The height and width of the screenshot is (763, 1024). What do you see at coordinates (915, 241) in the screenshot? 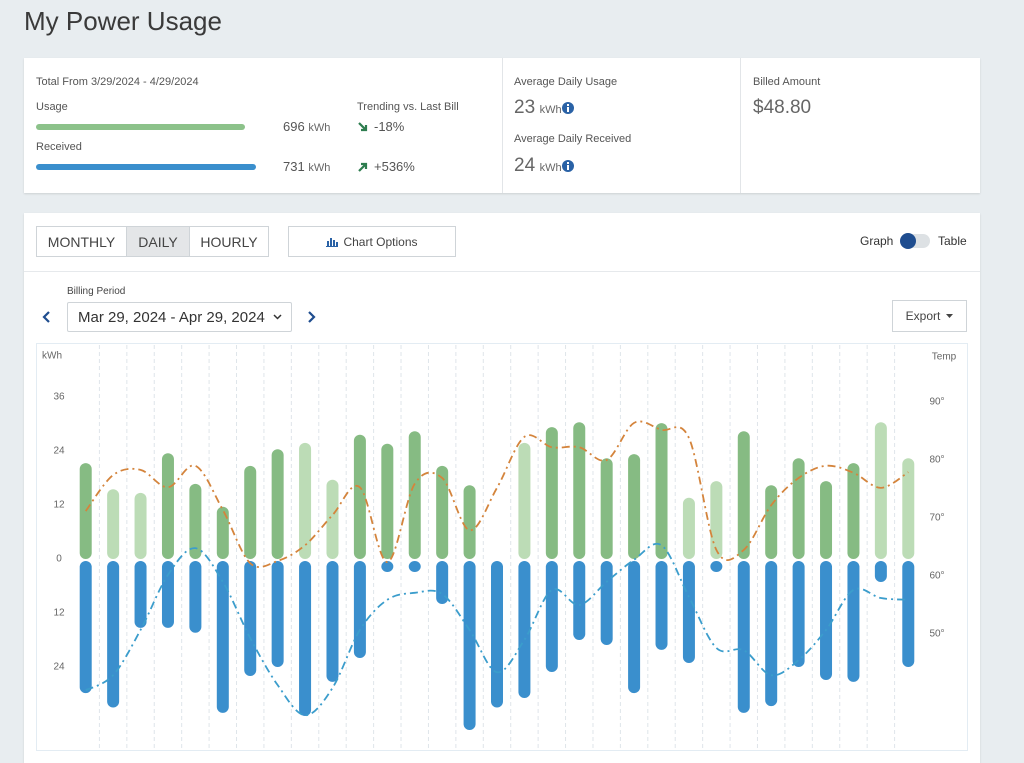
I see `view-toggle` at bounding box center [915, 241].